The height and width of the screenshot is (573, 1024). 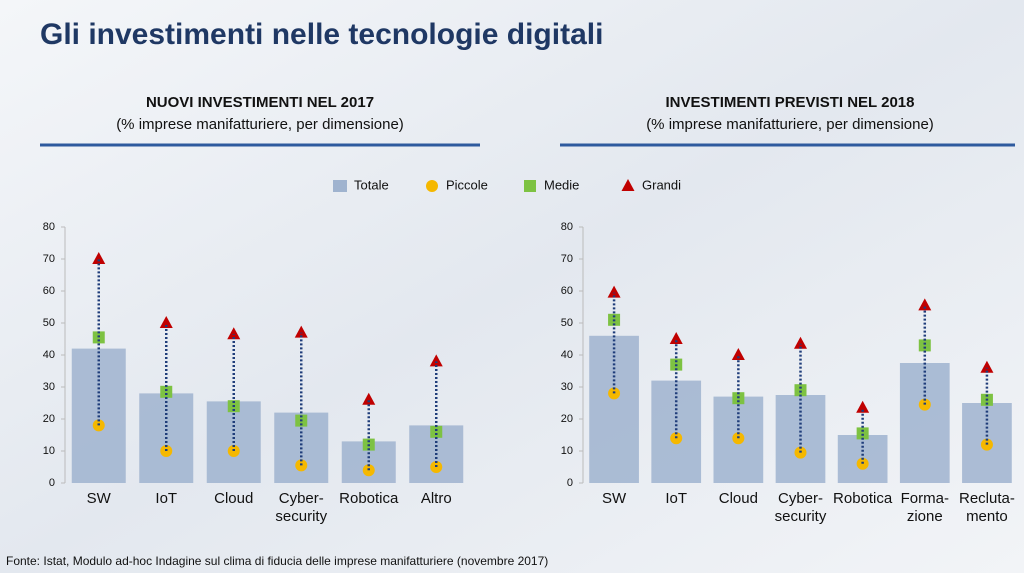 What do you see at coordinates (661, 184) in the screenshot?
I see `legend-label: Grandi` at bounding box center [661, 184].